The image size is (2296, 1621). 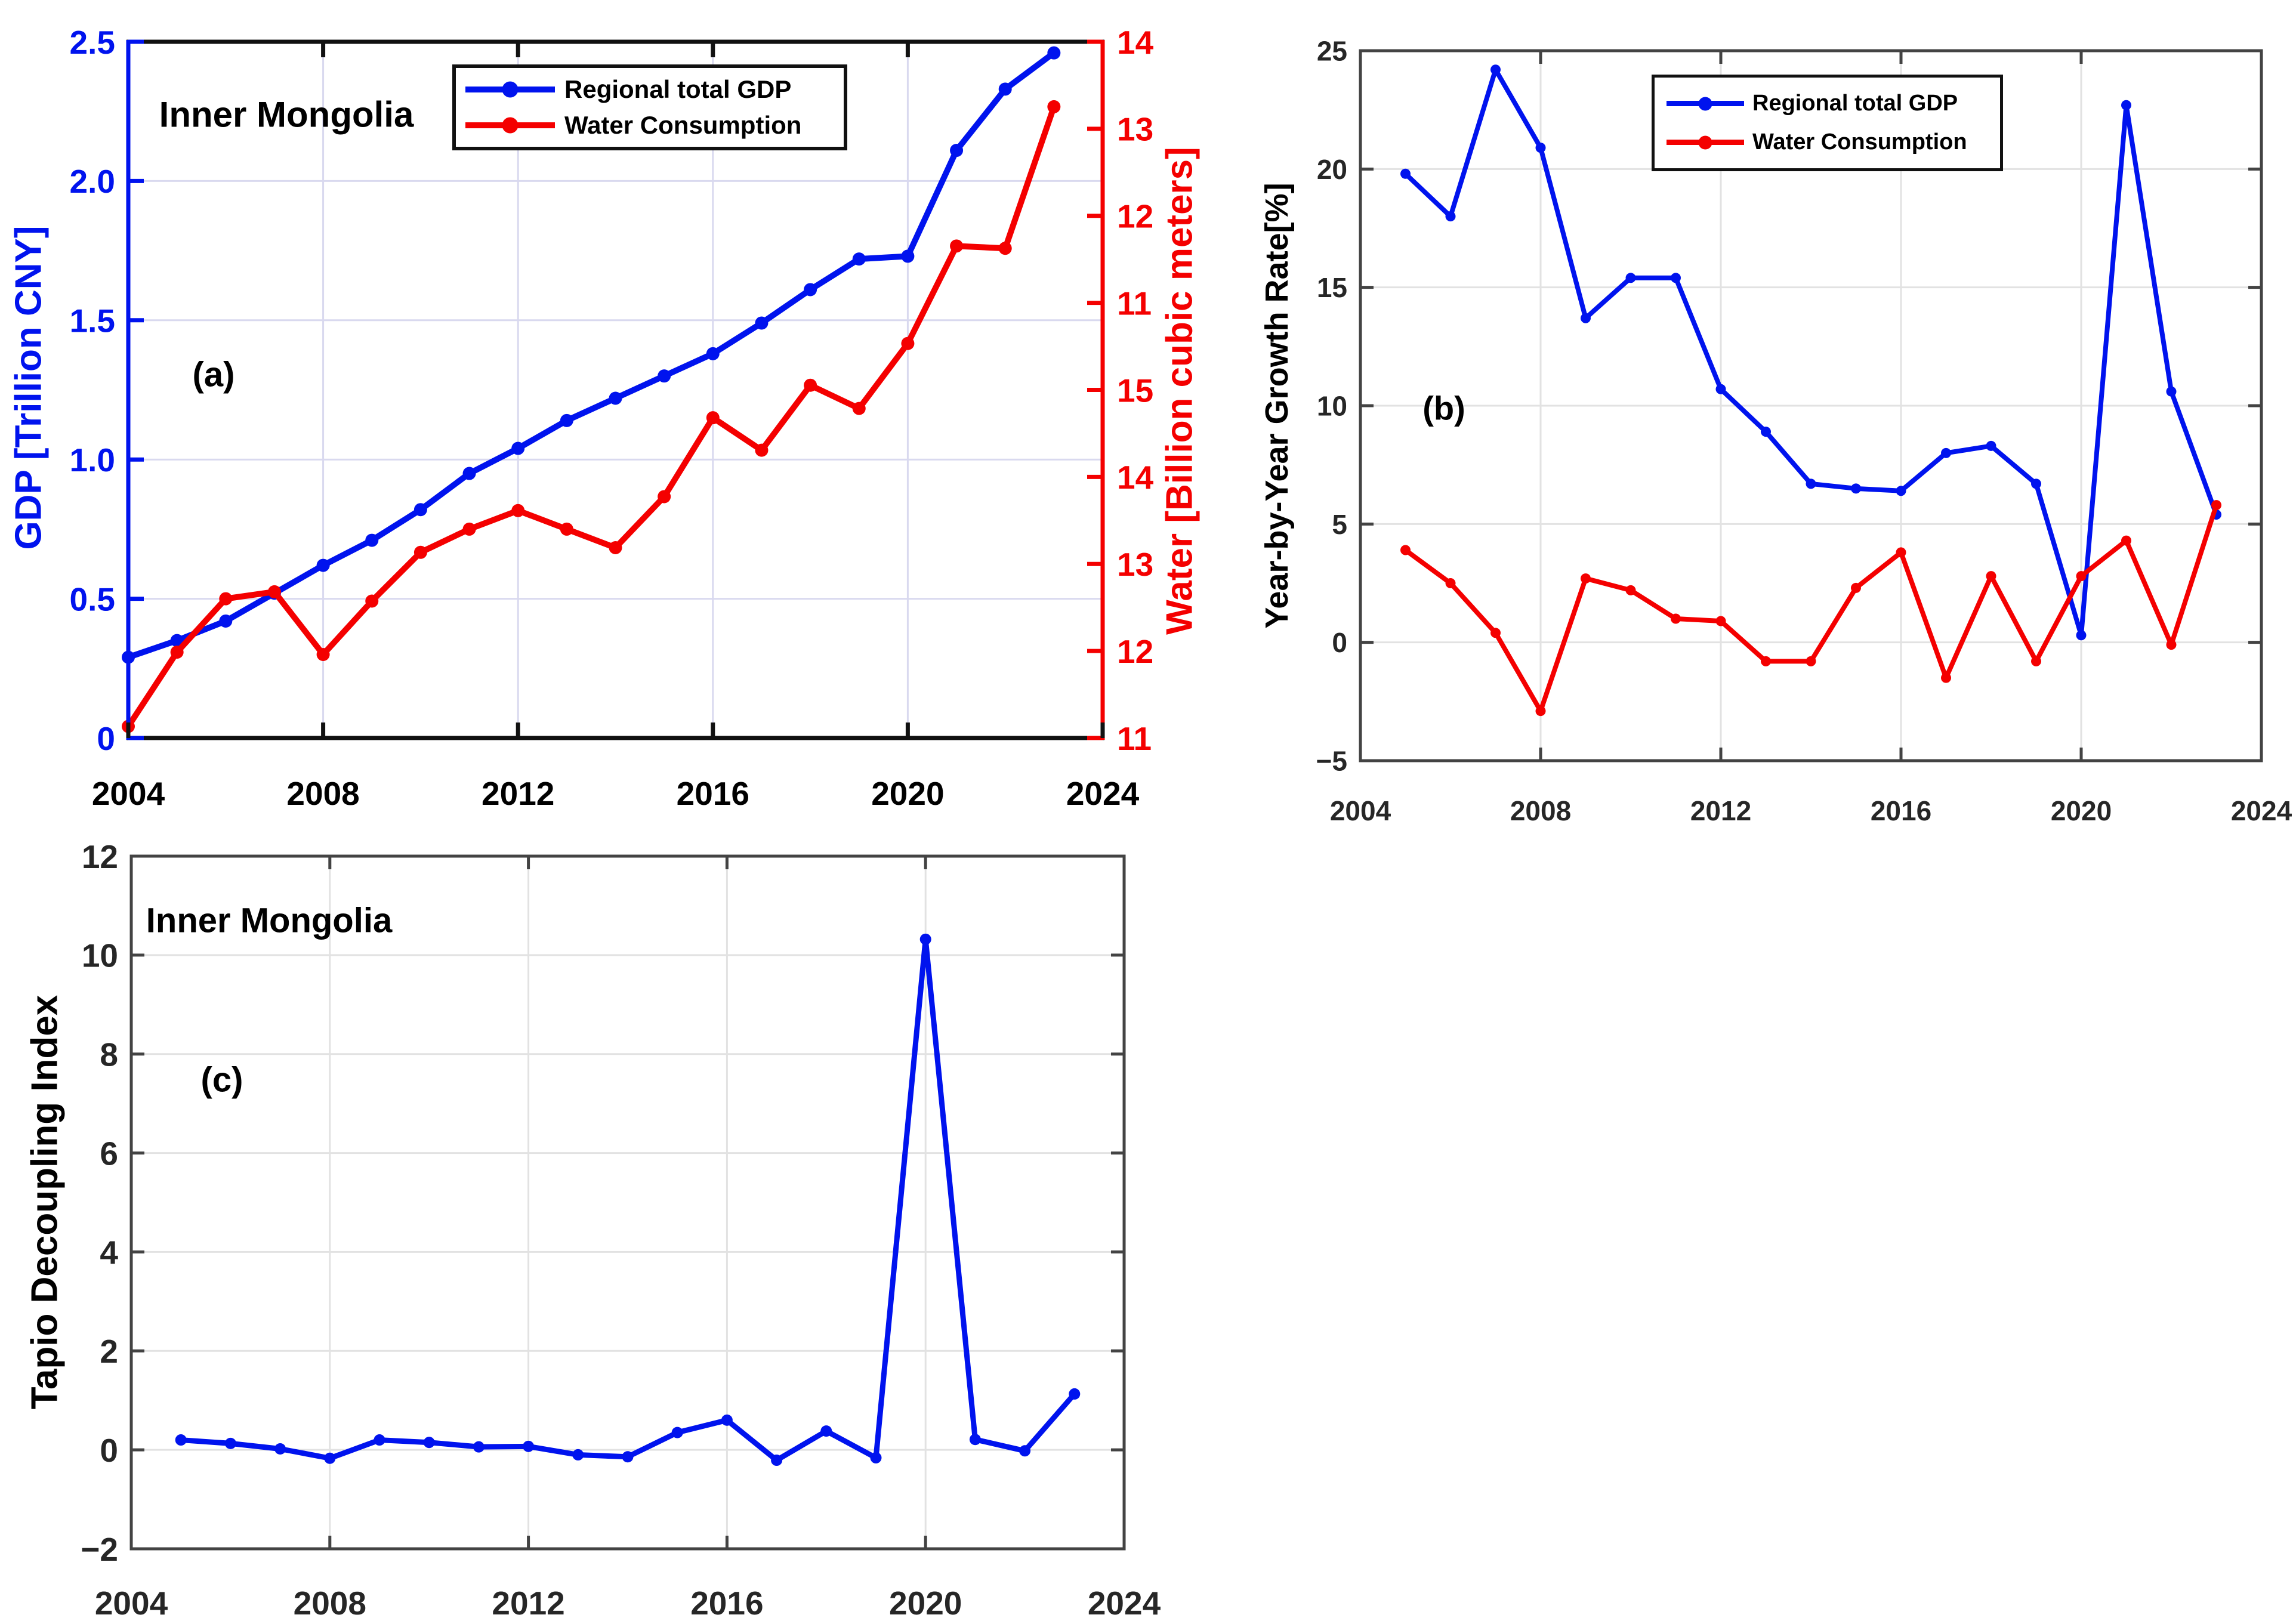 What do you see at coordinates (1332, 169) in the screenshot?
I see `svg-text: 20` at bounding box center [1332, 169].